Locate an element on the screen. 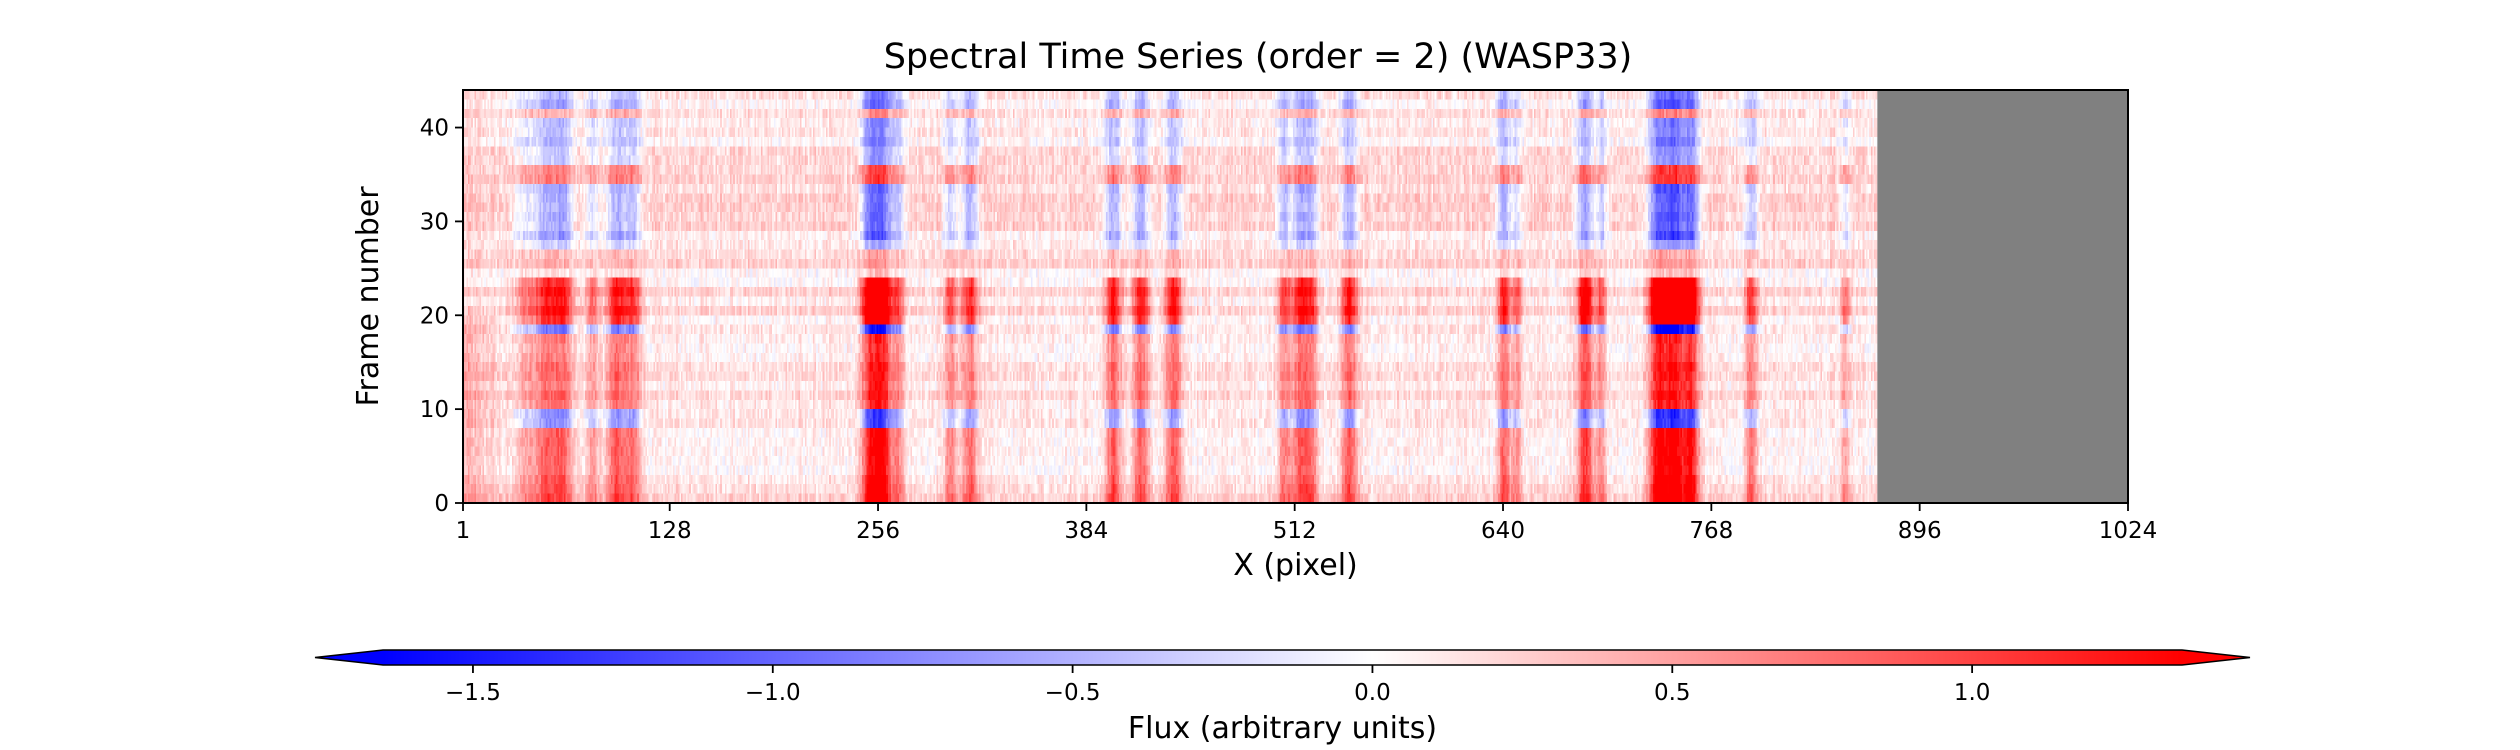 The height and width of the screenshot is (750, 2520). x-tick-label: 128 is located at coordinates (670, 531).